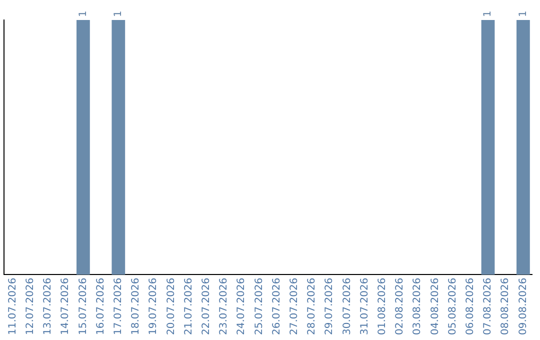 Image resolution: width=540 pixels, height=340 pixels. I want to click on x-tick-label: 24.07.2026, so click(242, 307).